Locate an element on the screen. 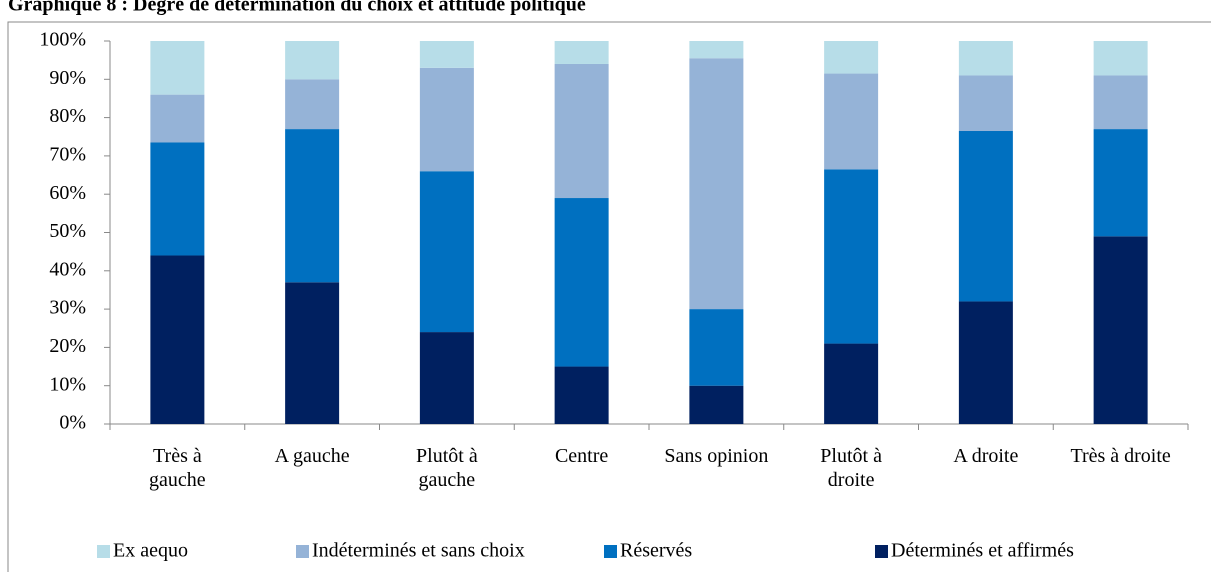  legend-label: Déterminés et affirmés is located at coordinates (982, 551).